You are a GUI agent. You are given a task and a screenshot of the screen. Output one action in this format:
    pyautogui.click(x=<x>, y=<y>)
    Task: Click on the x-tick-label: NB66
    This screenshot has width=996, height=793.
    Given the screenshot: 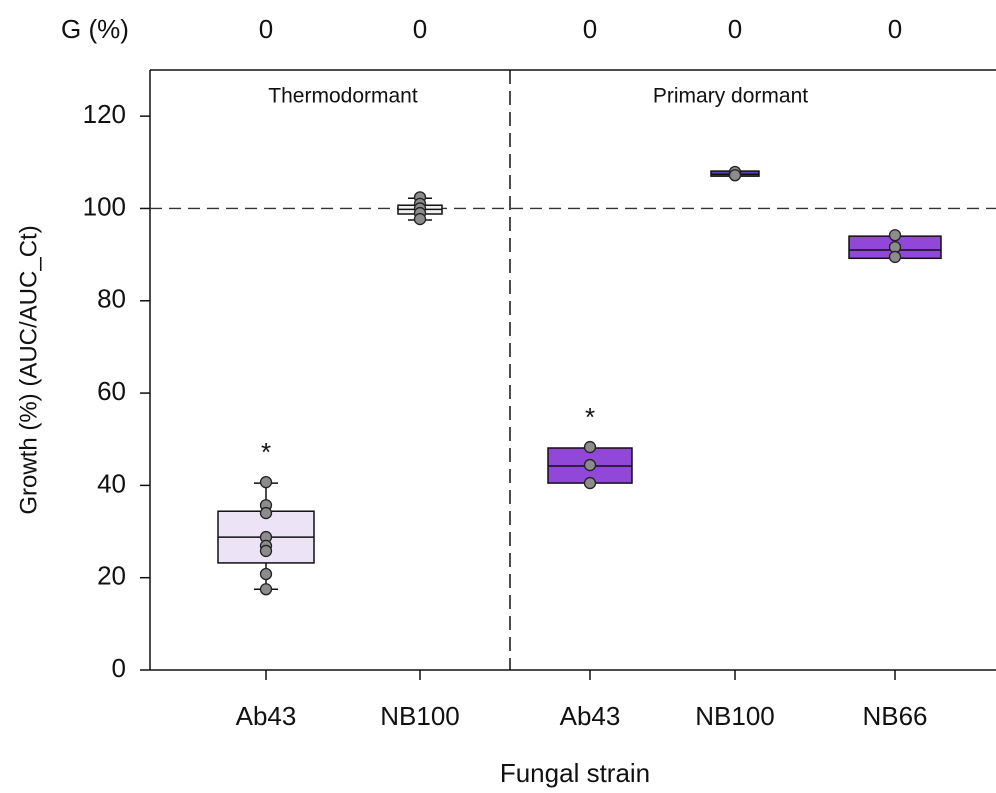 What is the action you would take?
    pyautogui.click(x=894, y=716)
    